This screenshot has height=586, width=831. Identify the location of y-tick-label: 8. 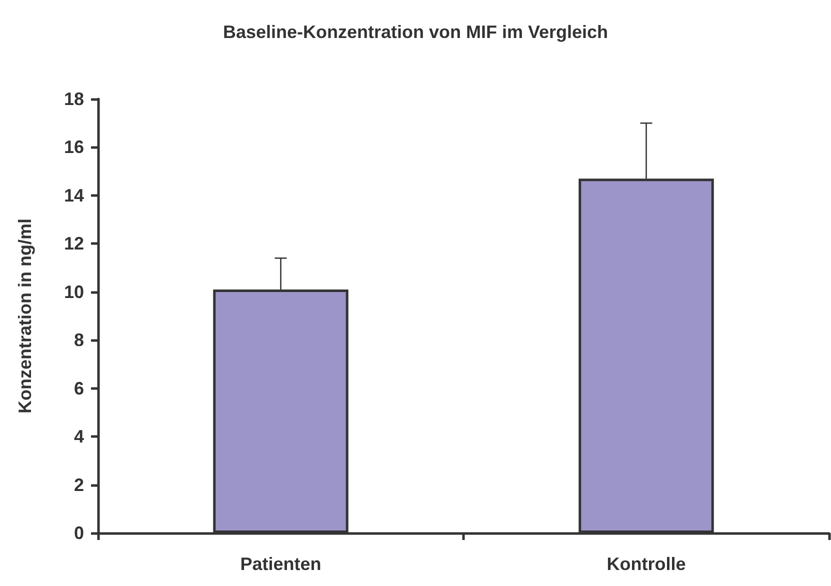
(79, 340).